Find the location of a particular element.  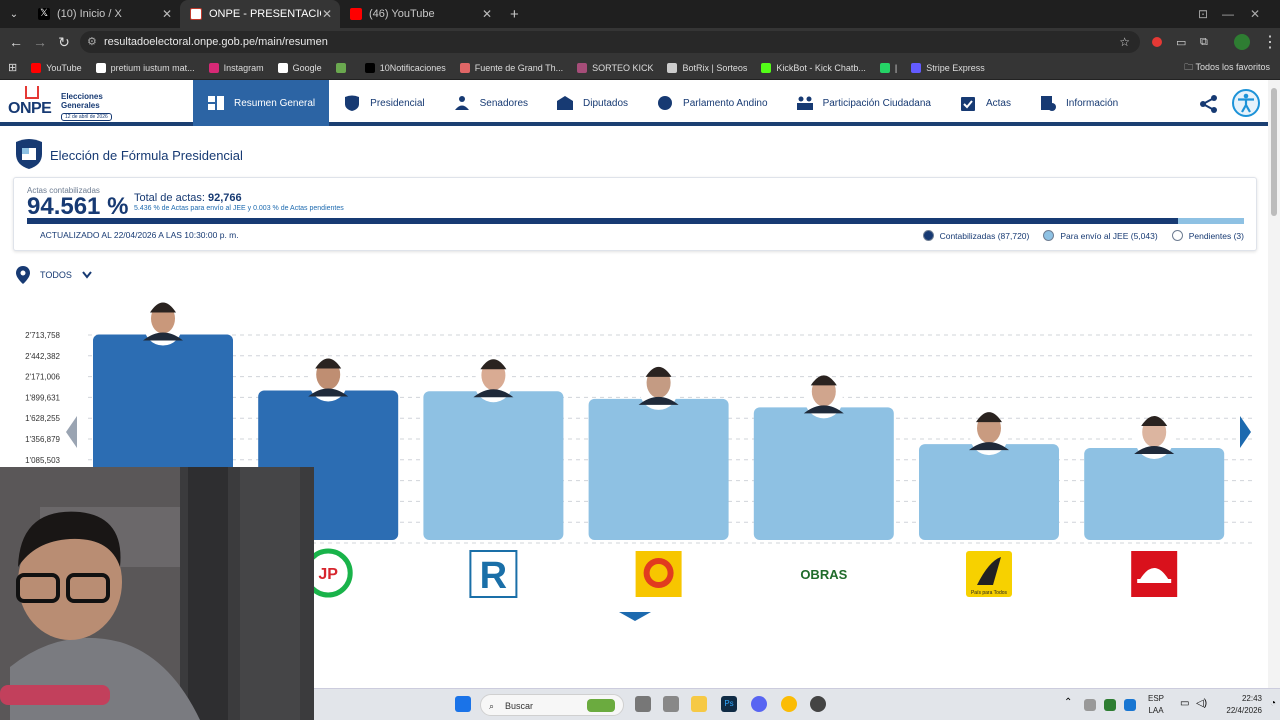

menu-item-label: Actas is located at coordinates (998, 103).